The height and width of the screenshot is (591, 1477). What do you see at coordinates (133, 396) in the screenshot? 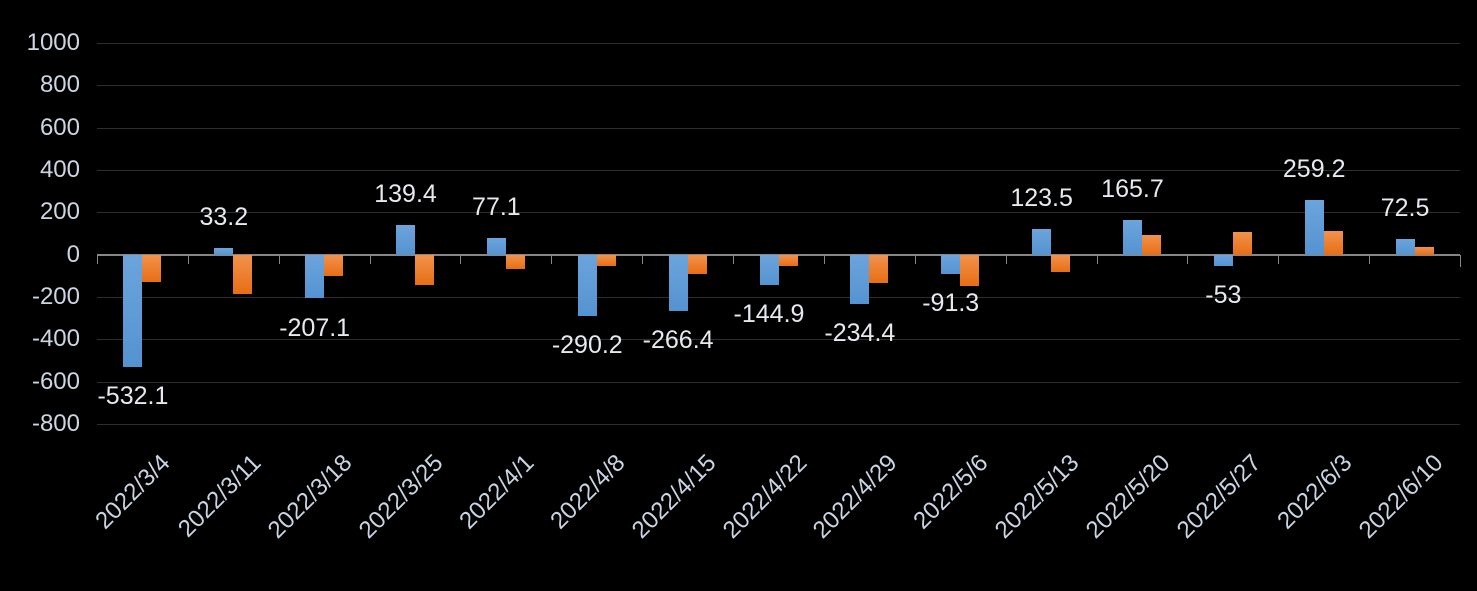
I see `data-label: -532.1` at bounding box center [133, 396].